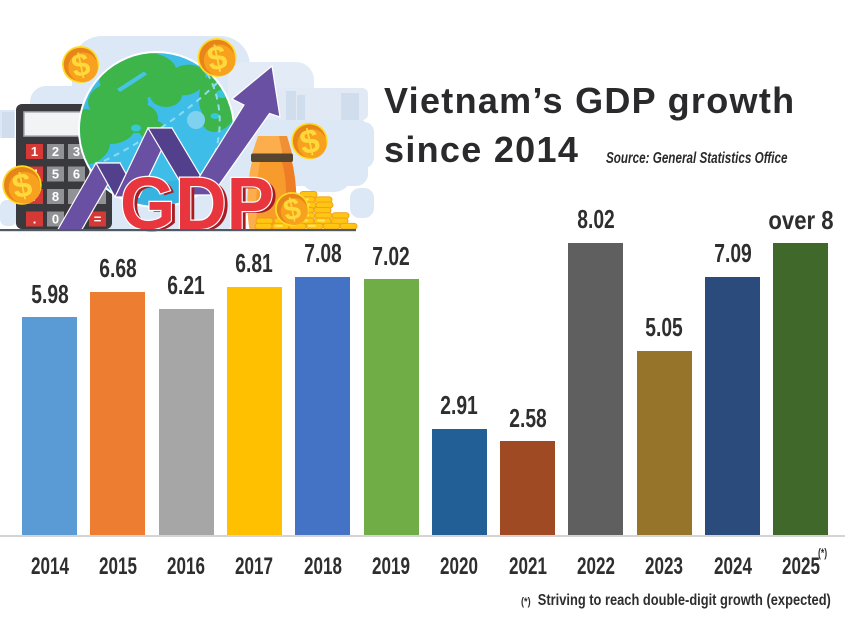 Image resolution: width=864 pixels, height=629 pixels. I want to click on svg-text: 5, so click(55, 174).